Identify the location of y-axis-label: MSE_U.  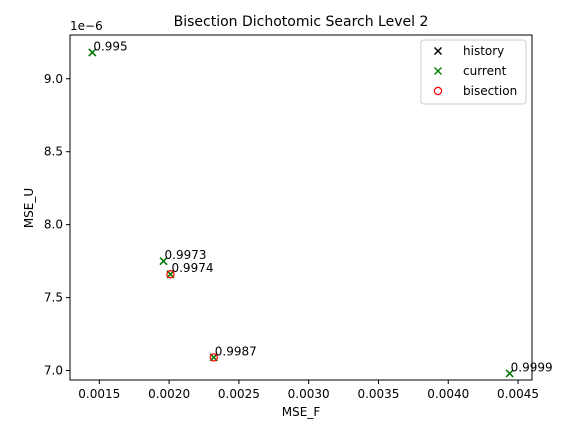
(29, 208).